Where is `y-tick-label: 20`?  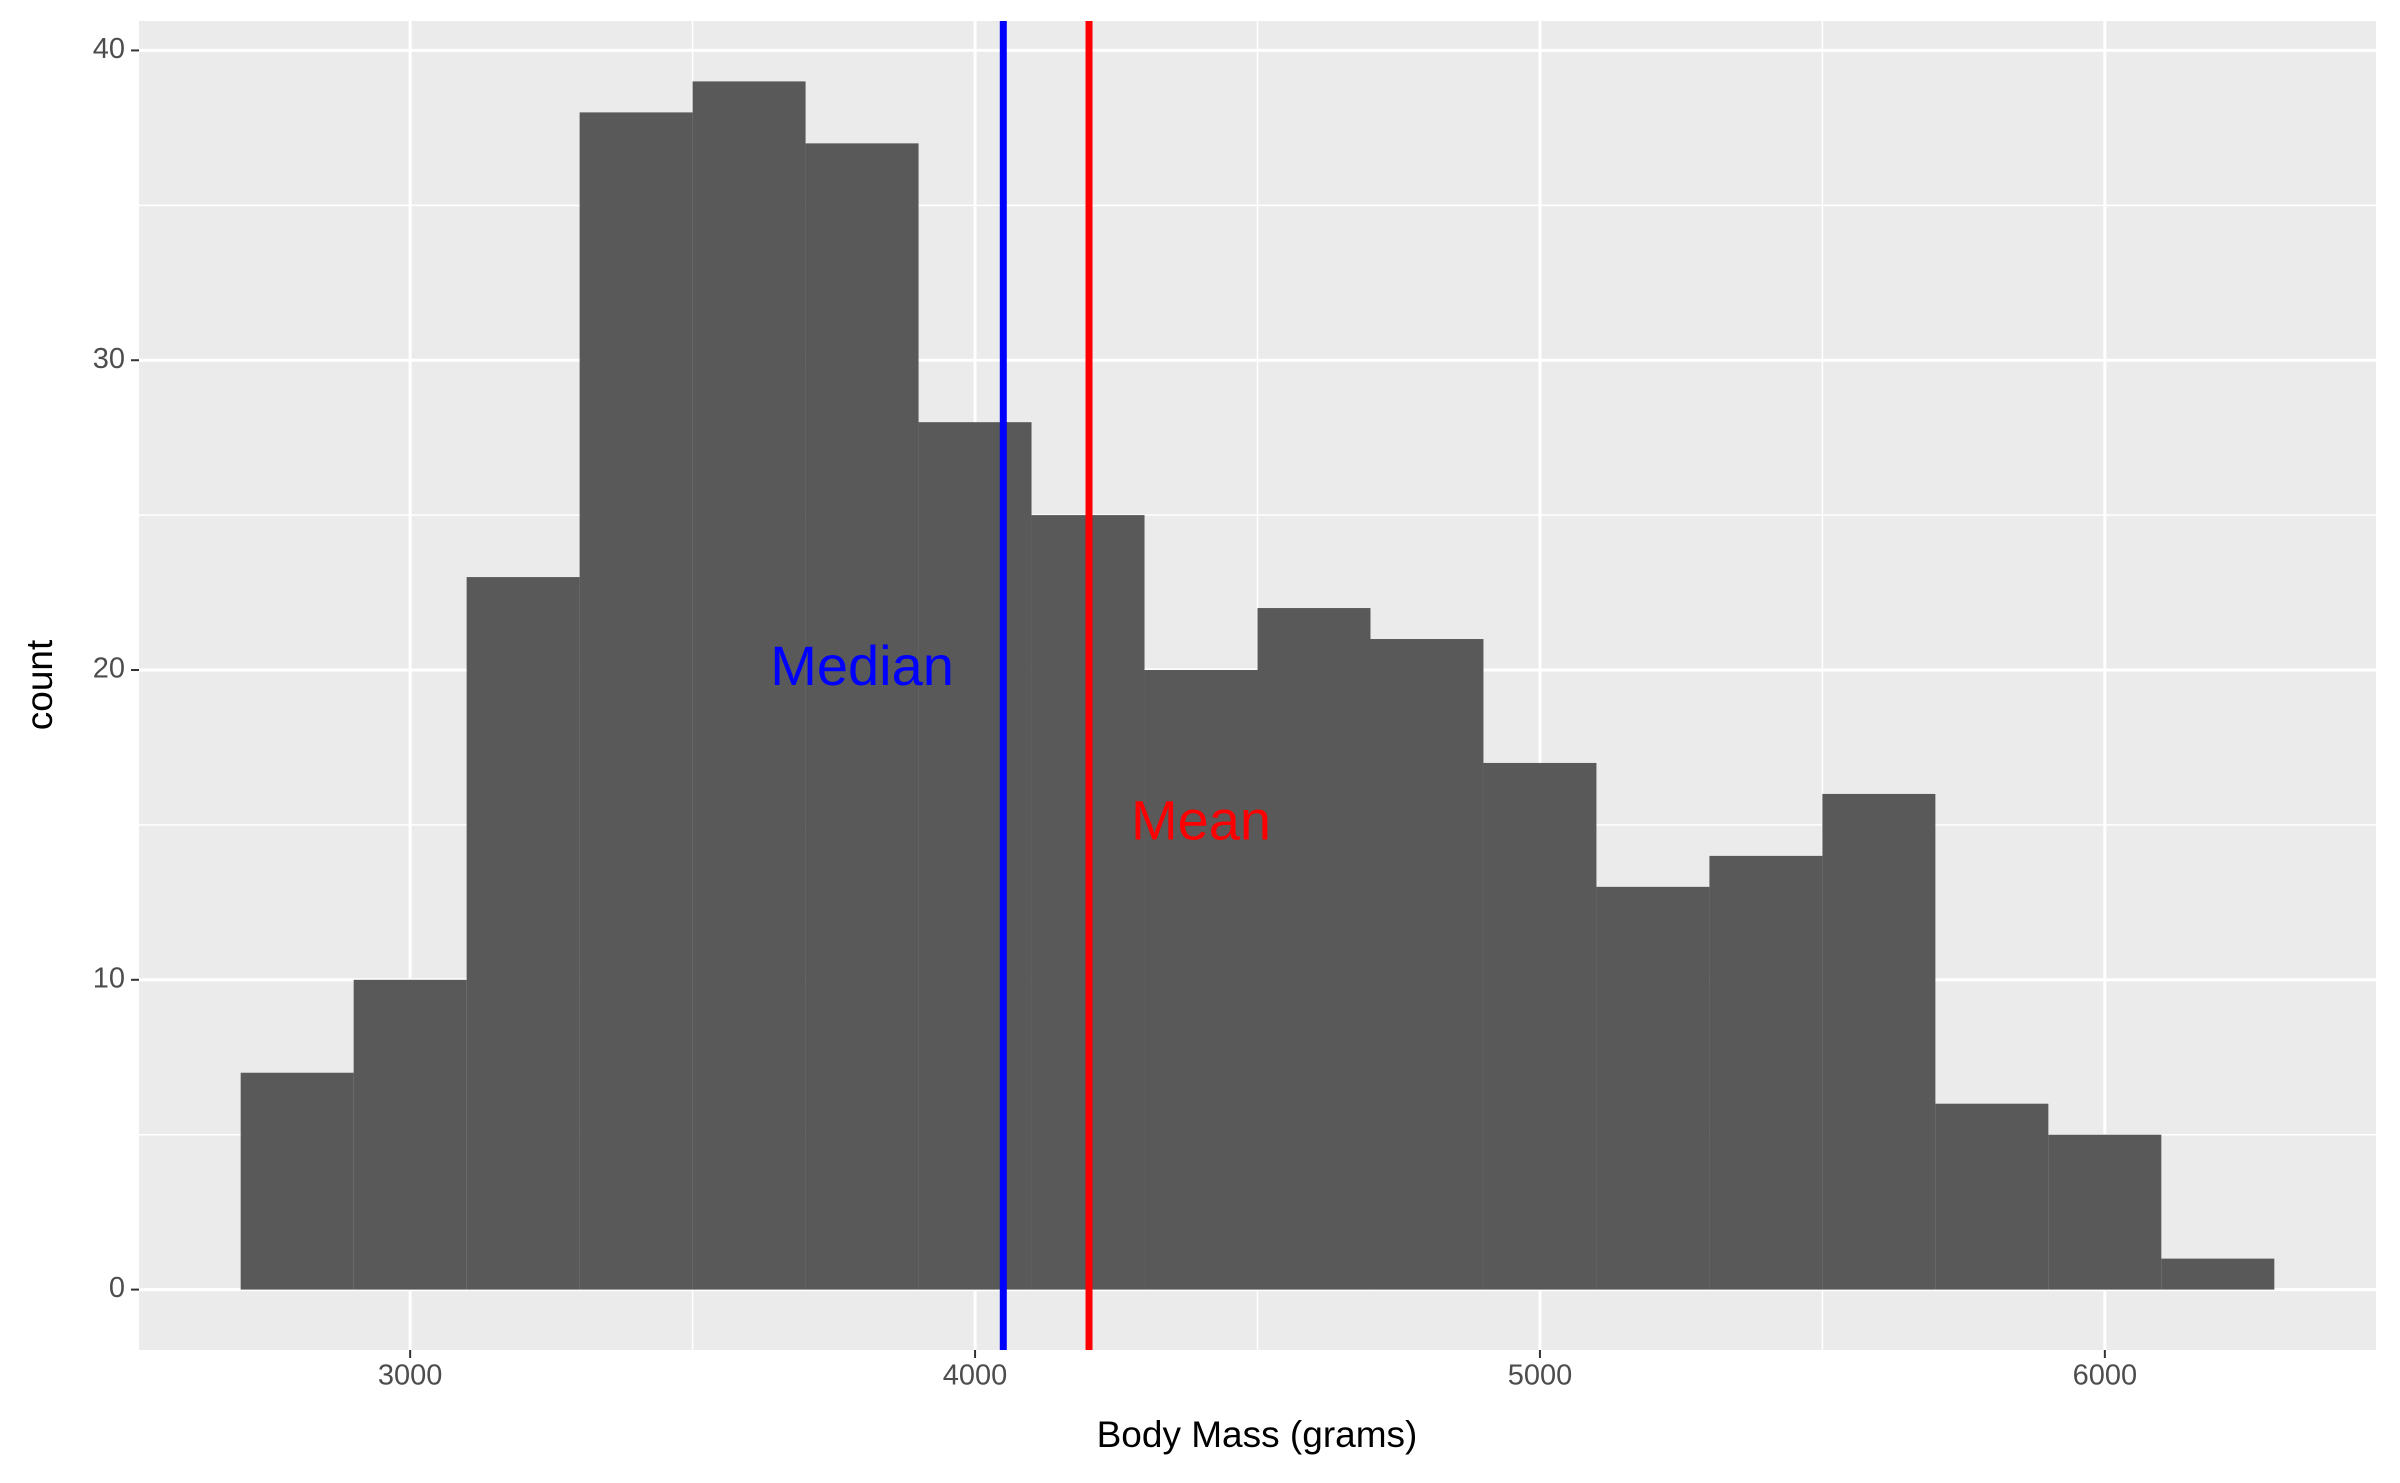
y-tick-label: 20 is located at coordinates (109, 669).